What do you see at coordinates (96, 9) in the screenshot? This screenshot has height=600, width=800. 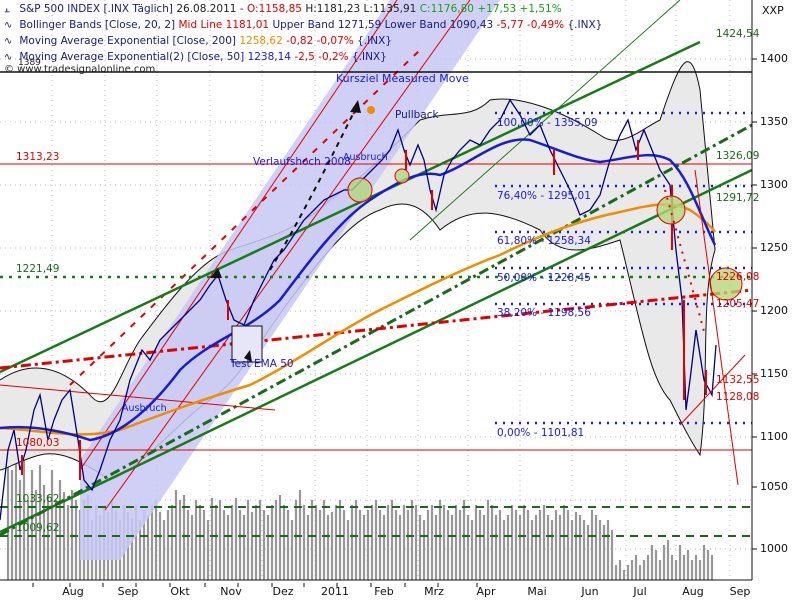 I see `instrument-name: S&P 500 INDEX [.INX Täglich]` at bounding box center [96, 9].